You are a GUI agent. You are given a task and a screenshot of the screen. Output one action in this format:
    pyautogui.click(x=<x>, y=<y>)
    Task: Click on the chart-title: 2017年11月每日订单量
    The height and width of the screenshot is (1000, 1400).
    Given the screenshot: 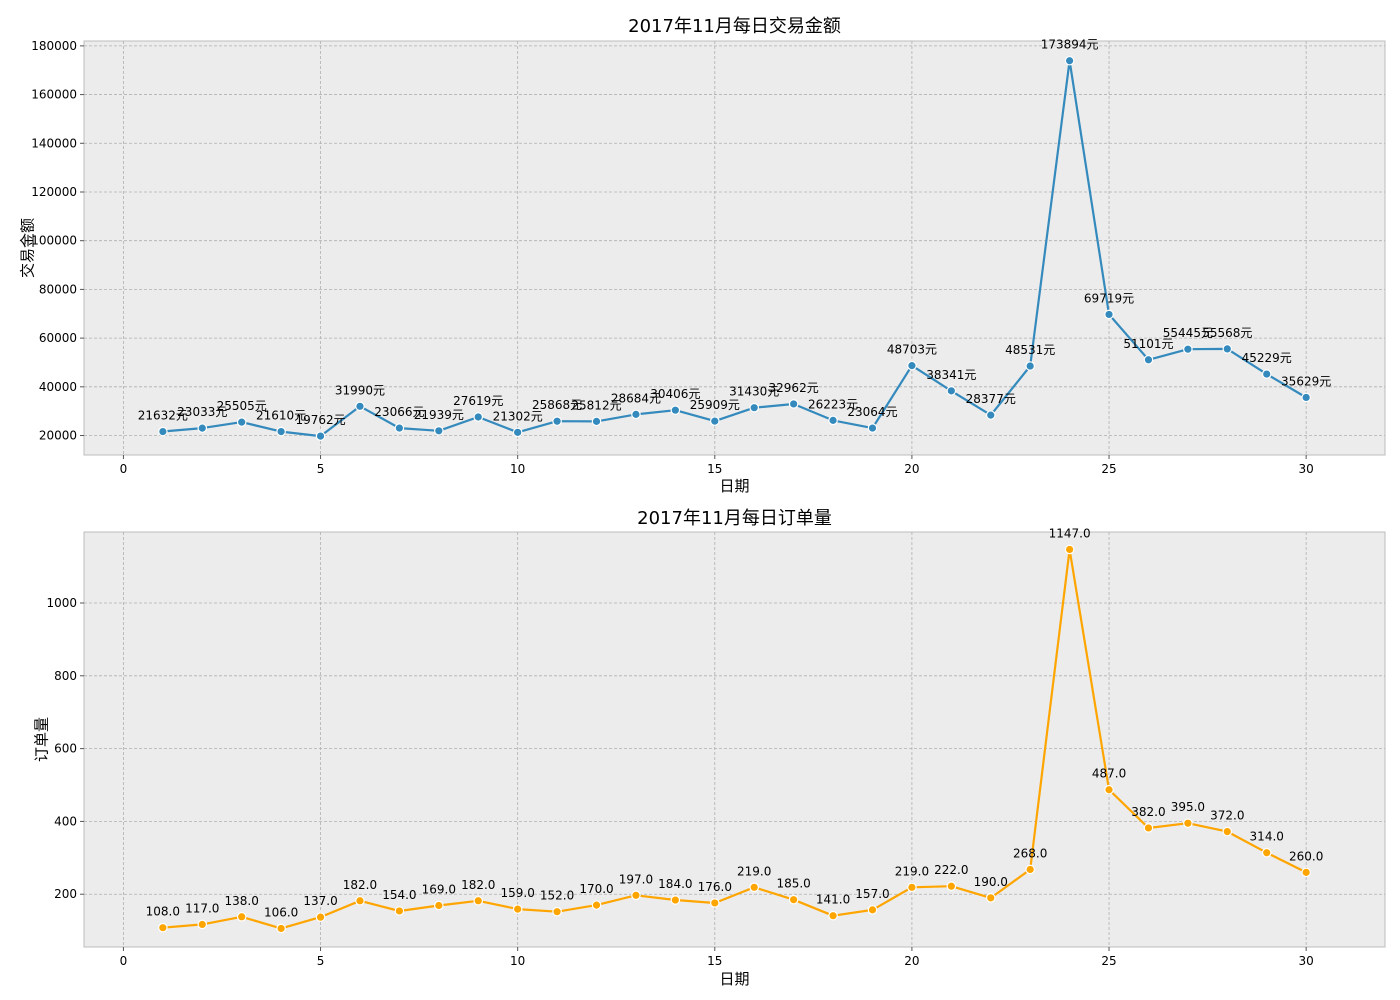 What is the action you would take?
    pyautogui.click(x=734, y=518)
    